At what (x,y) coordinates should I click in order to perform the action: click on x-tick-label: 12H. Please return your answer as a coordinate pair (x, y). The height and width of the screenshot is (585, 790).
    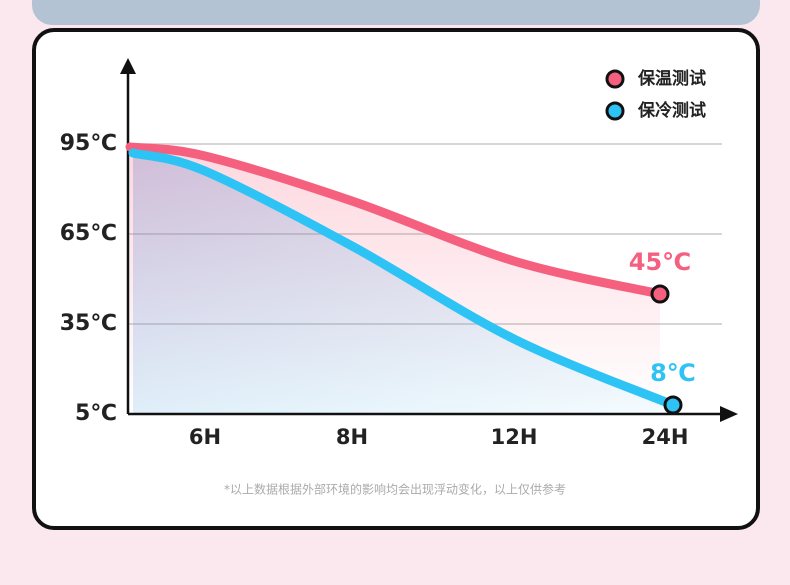
    Looking at the image, I should click on (514, 437).